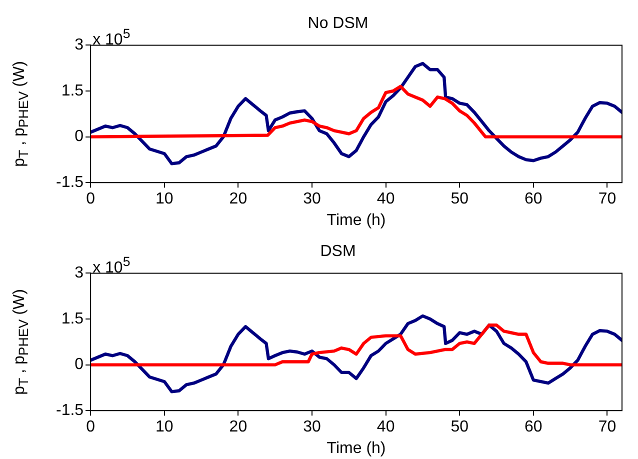 Image resolution: width=638 pixels, height=459 pixels. What do you see at coordinates (338, 23) in the screenshot?
I see `chart-title: No DSM` at bounding box center [338, 23].